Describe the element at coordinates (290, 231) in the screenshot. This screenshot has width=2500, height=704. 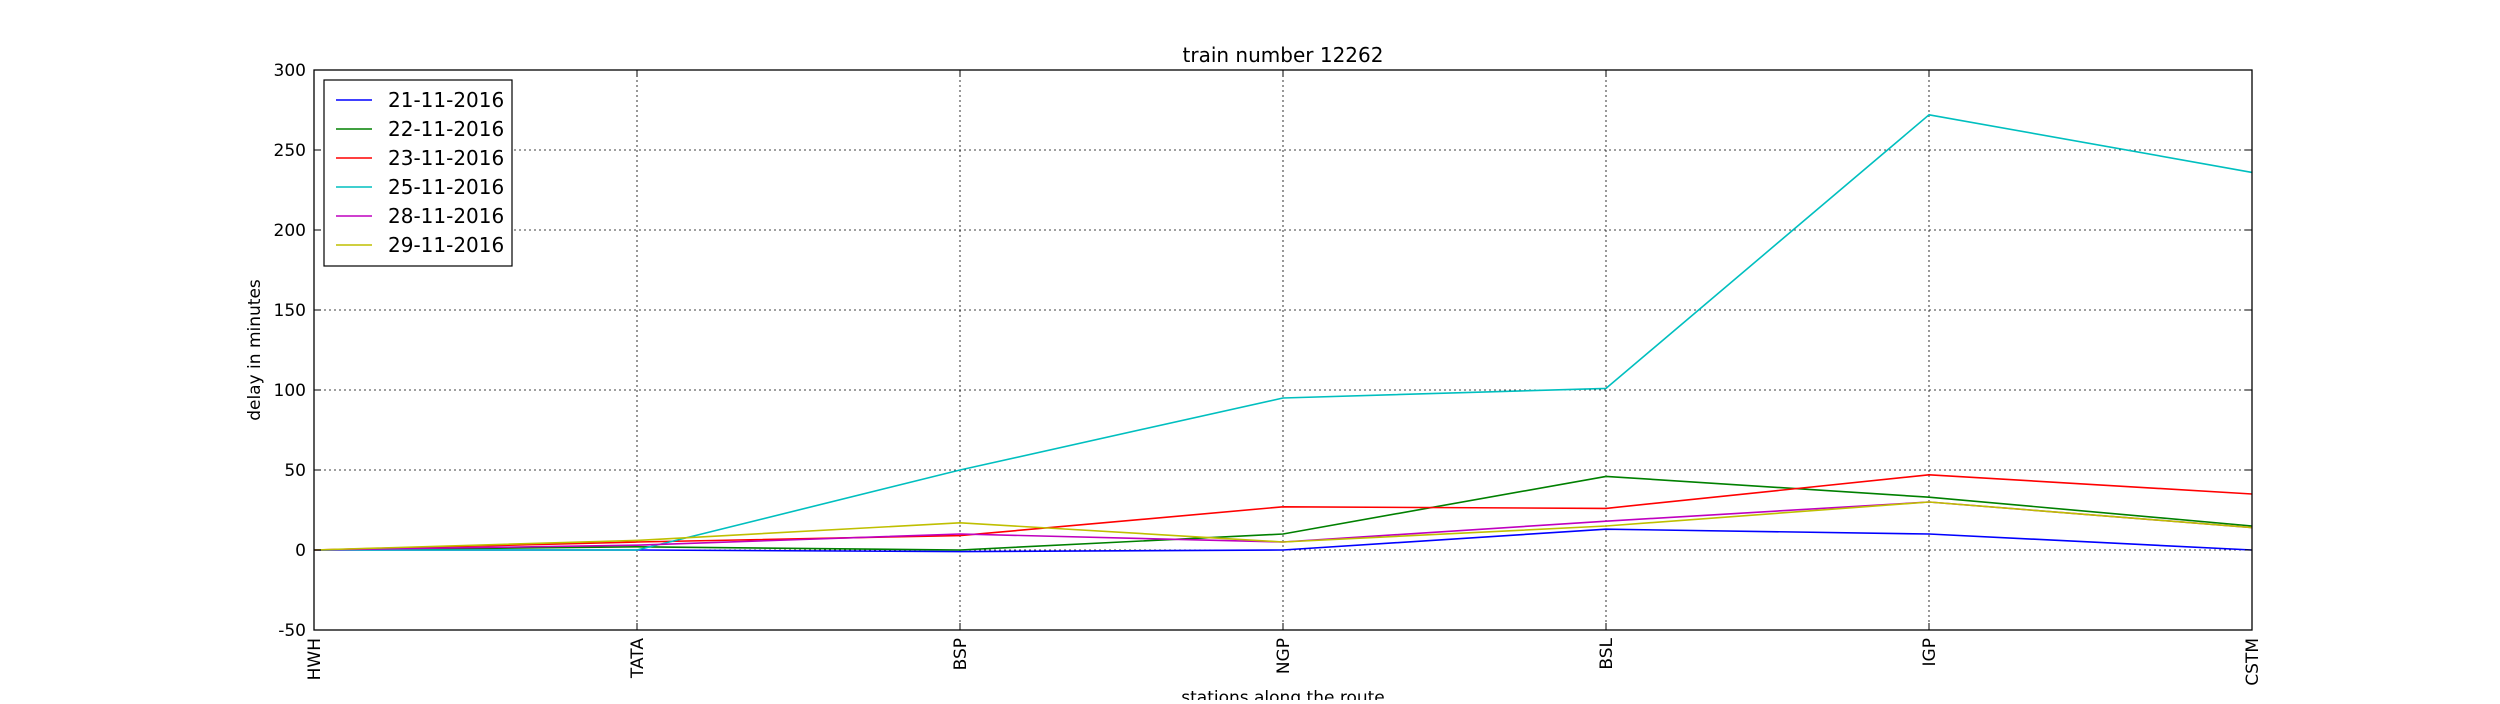
I see `y-tick-label: 200` at that location.